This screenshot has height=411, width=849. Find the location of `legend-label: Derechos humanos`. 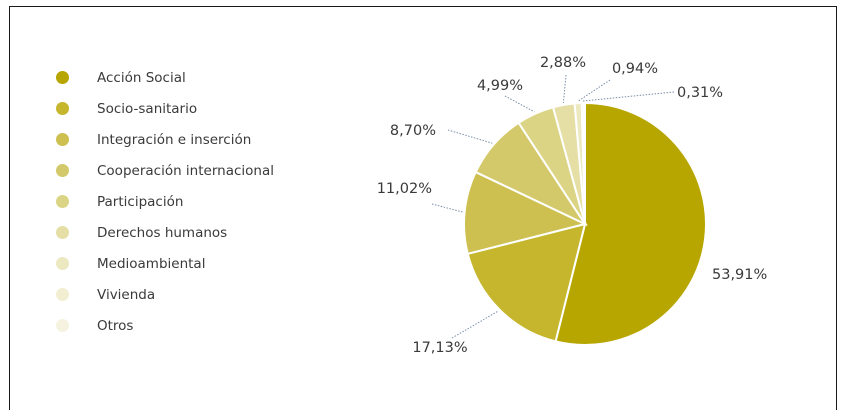

legend-label: Derechos humanos is located at coordinates (162, 232).